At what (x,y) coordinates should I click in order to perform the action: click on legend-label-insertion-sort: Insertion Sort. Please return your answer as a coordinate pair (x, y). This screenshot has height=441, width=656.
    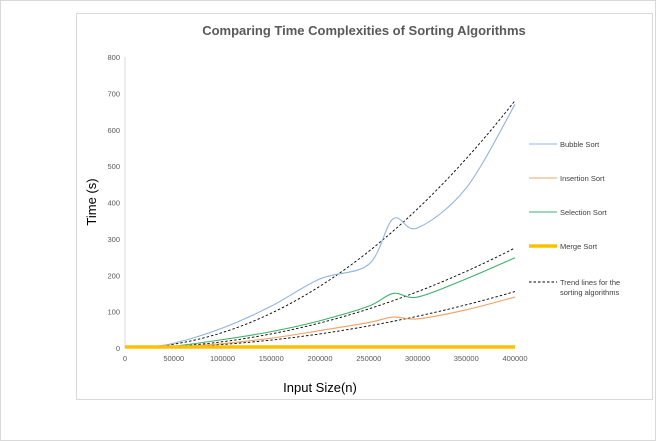
    Looking at the image, I should click on (583, 178).